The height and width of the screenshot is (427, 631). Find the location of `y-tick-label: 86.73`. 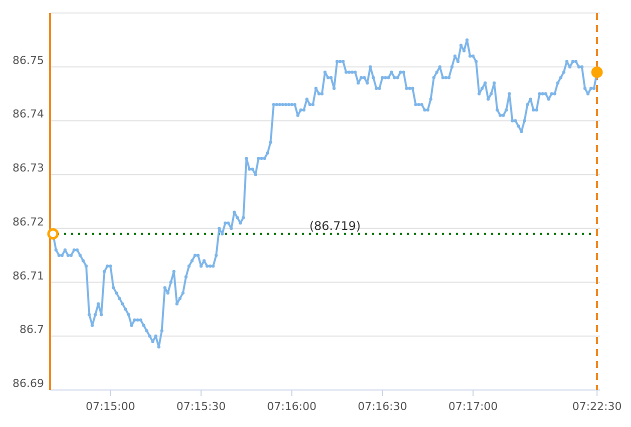

y-tick-label: 86.73 is located at coordinates (28, 168).